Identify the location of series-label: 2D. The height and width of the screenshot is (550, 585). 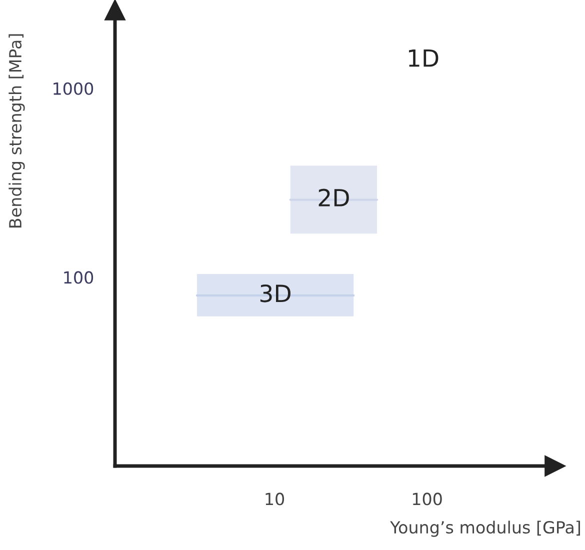
(333, 197).